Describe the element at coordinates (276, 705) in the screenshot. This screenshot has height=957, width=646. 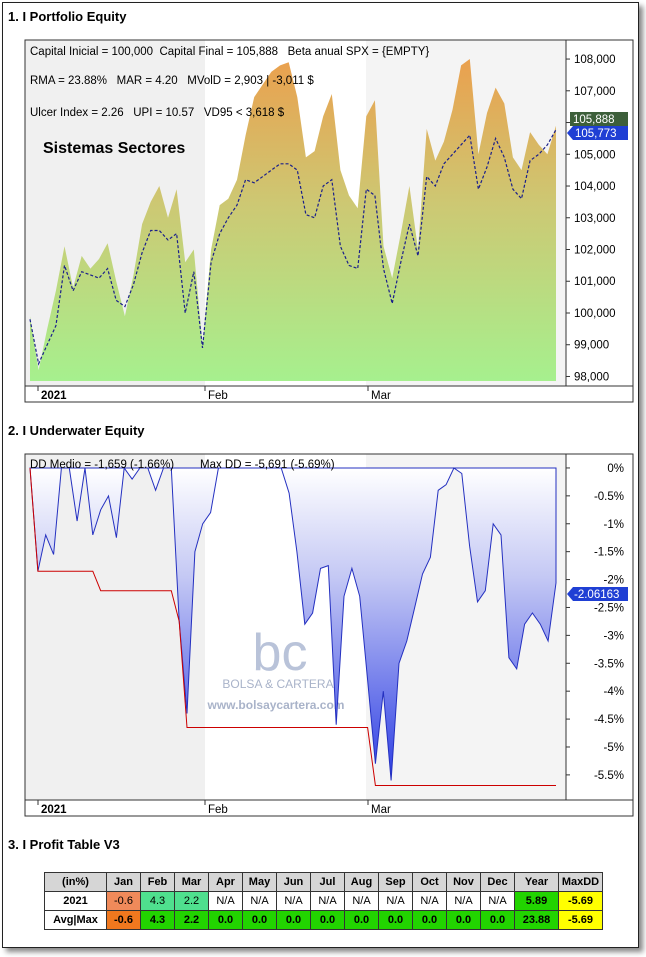
I see `watermark-url: www.bolsaycartera.com` at that location.